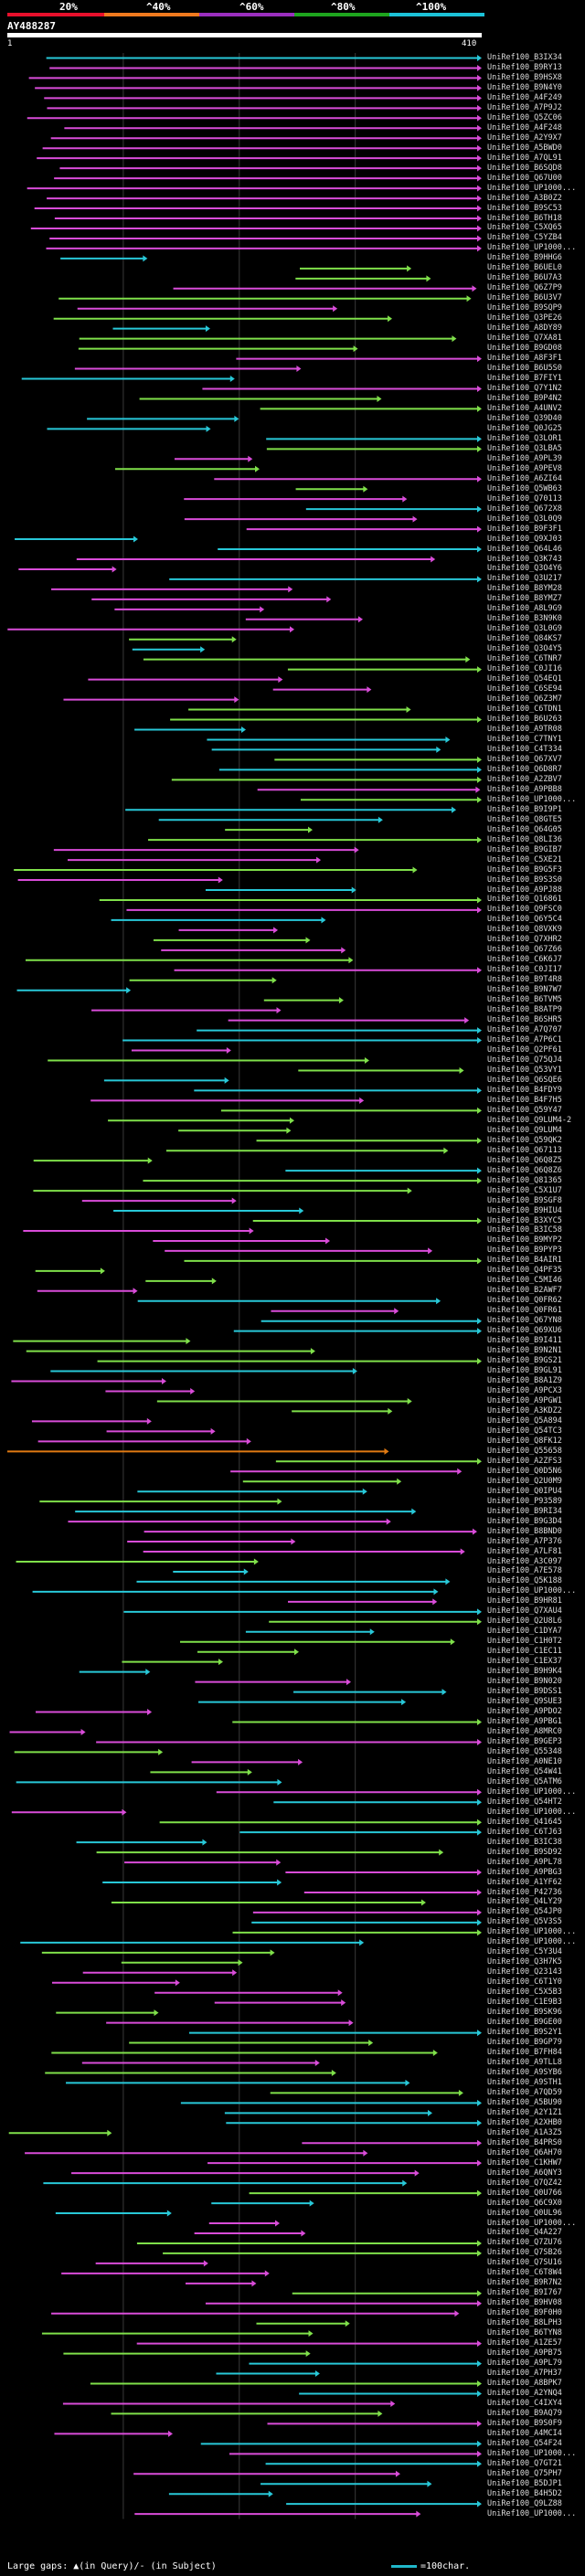 This screenshot has width=585, height=2576. Describe the element at coordinates (524, 1962) in the screenshot. I see `hit-name: UniRef100_Q3H7K5` at that location.